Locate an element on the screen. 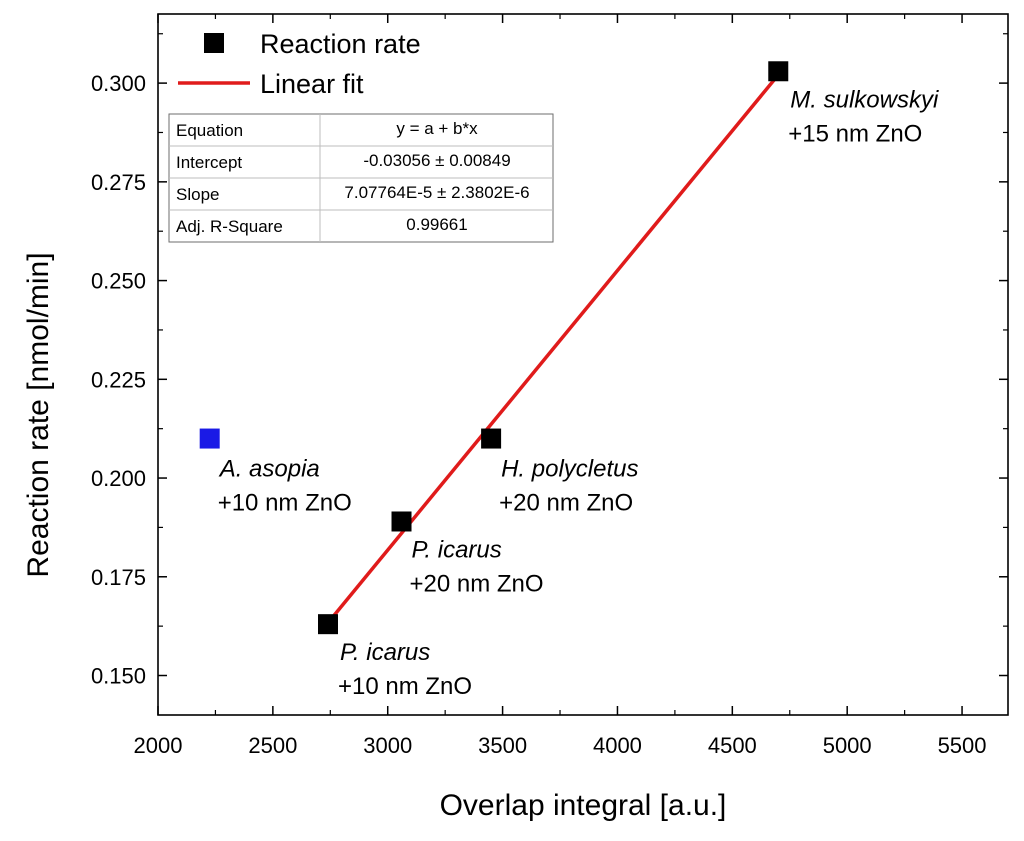 The width and height of the screenshot is (1024, 841). y-axis-title: Reaction rate [nmol/min] is located at coordinates (38, 414).